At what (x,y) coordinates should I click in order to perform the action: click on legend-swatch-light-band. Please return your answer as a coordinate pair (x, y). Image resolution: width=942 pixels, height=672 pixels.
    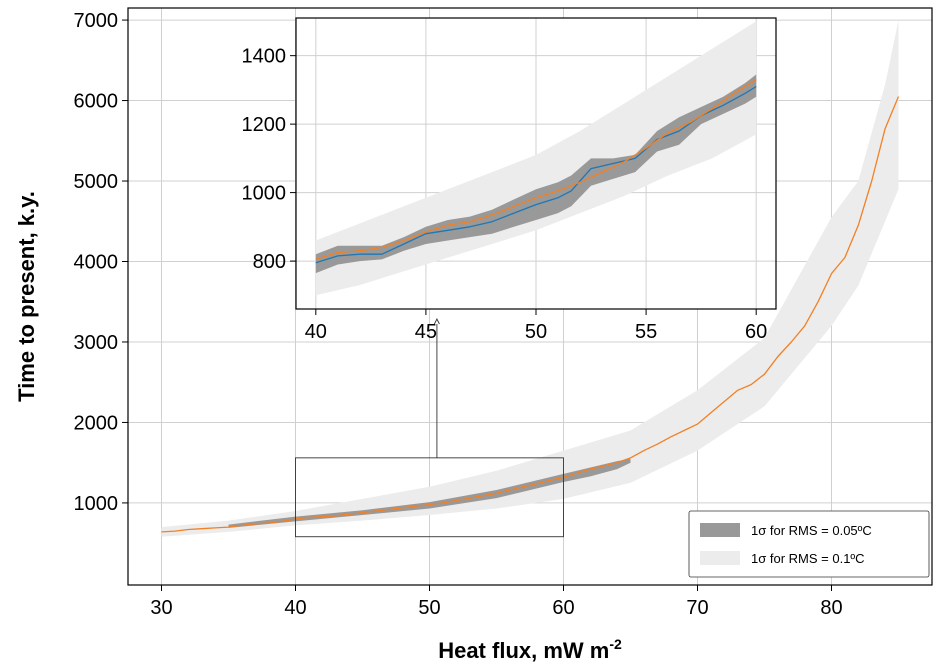
    Looking at the image, I should click on (720, 558).